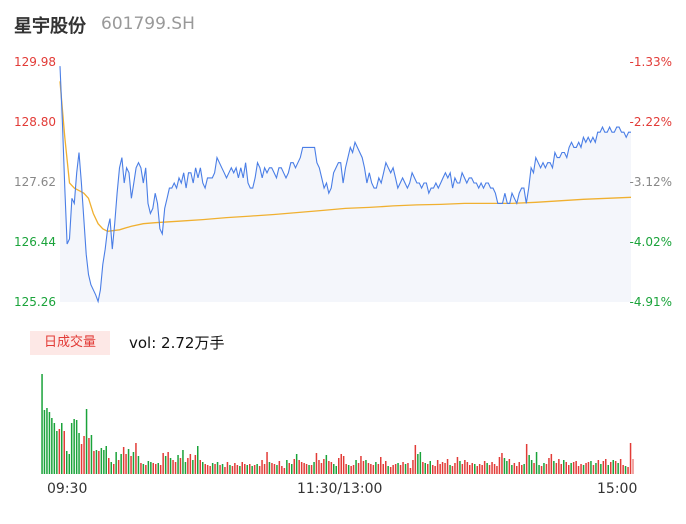 The image size is (686, 524). I want to click on y-right-tick: -1.33%, so click(650, 62).